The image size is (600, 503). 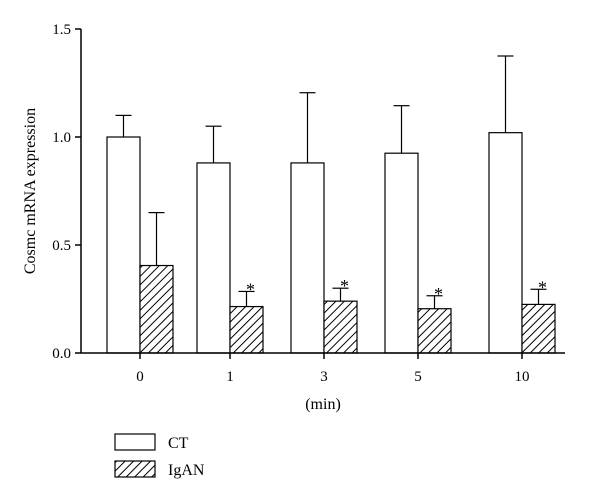 I want to click on x-axis-label: (min), so click(x=323, y=404).